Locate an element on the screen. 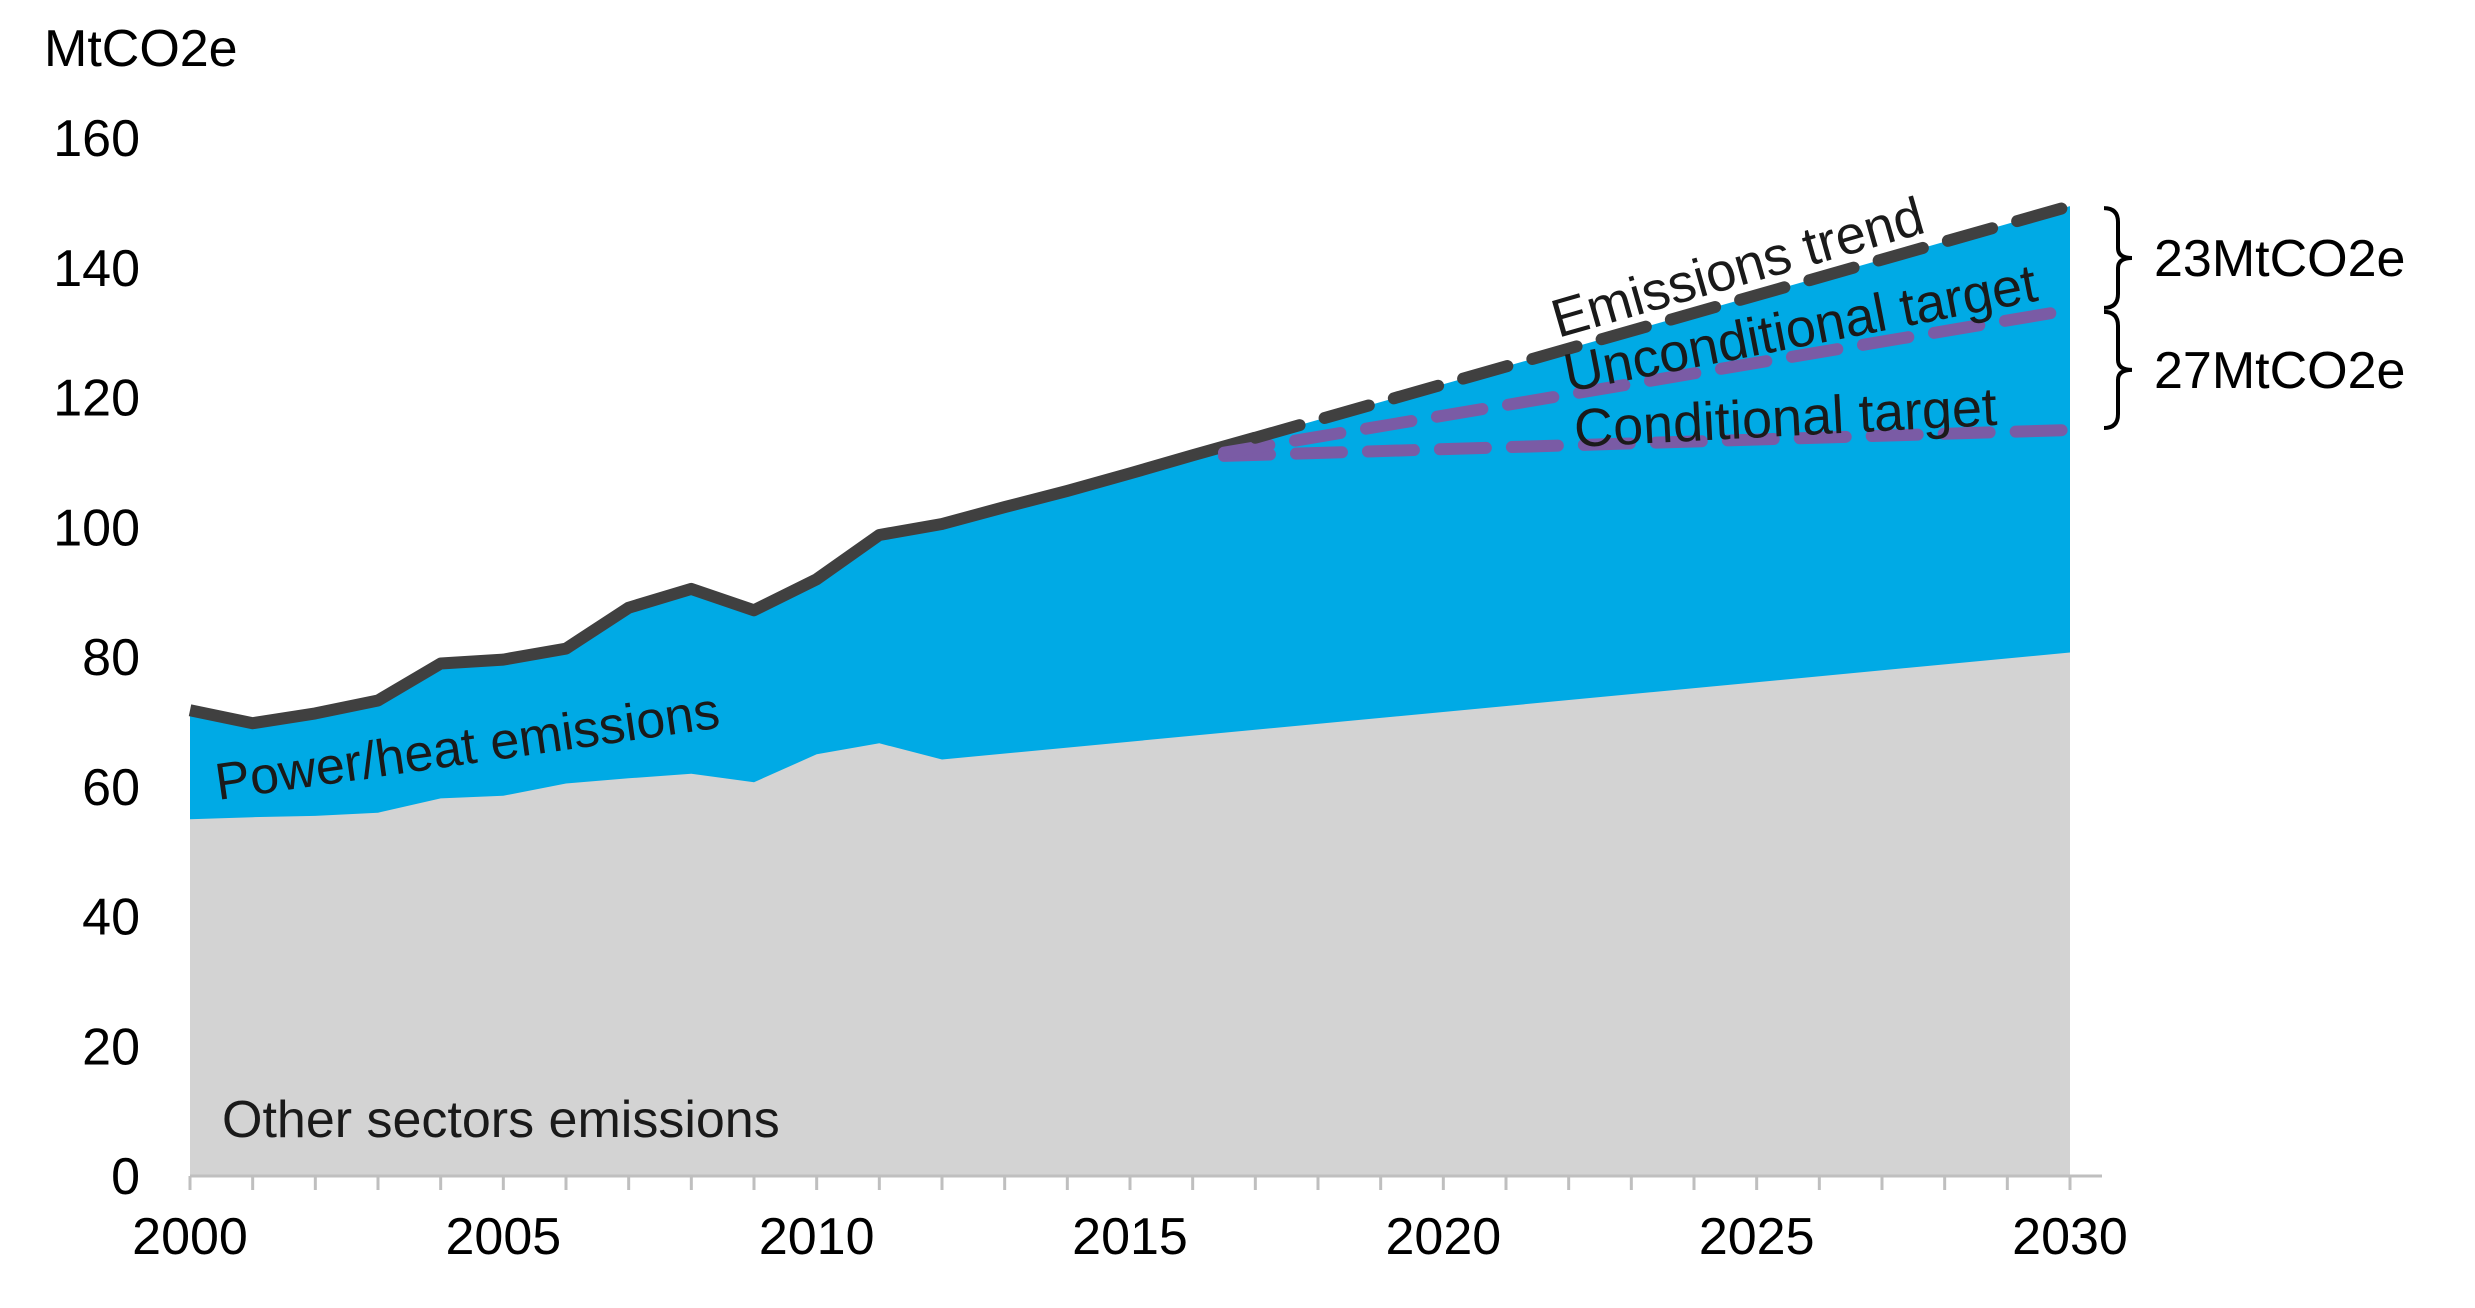 The width and height of the screenshot is (2475, 1308). y-tick-label: 40 is located at coordinates (111, 918).